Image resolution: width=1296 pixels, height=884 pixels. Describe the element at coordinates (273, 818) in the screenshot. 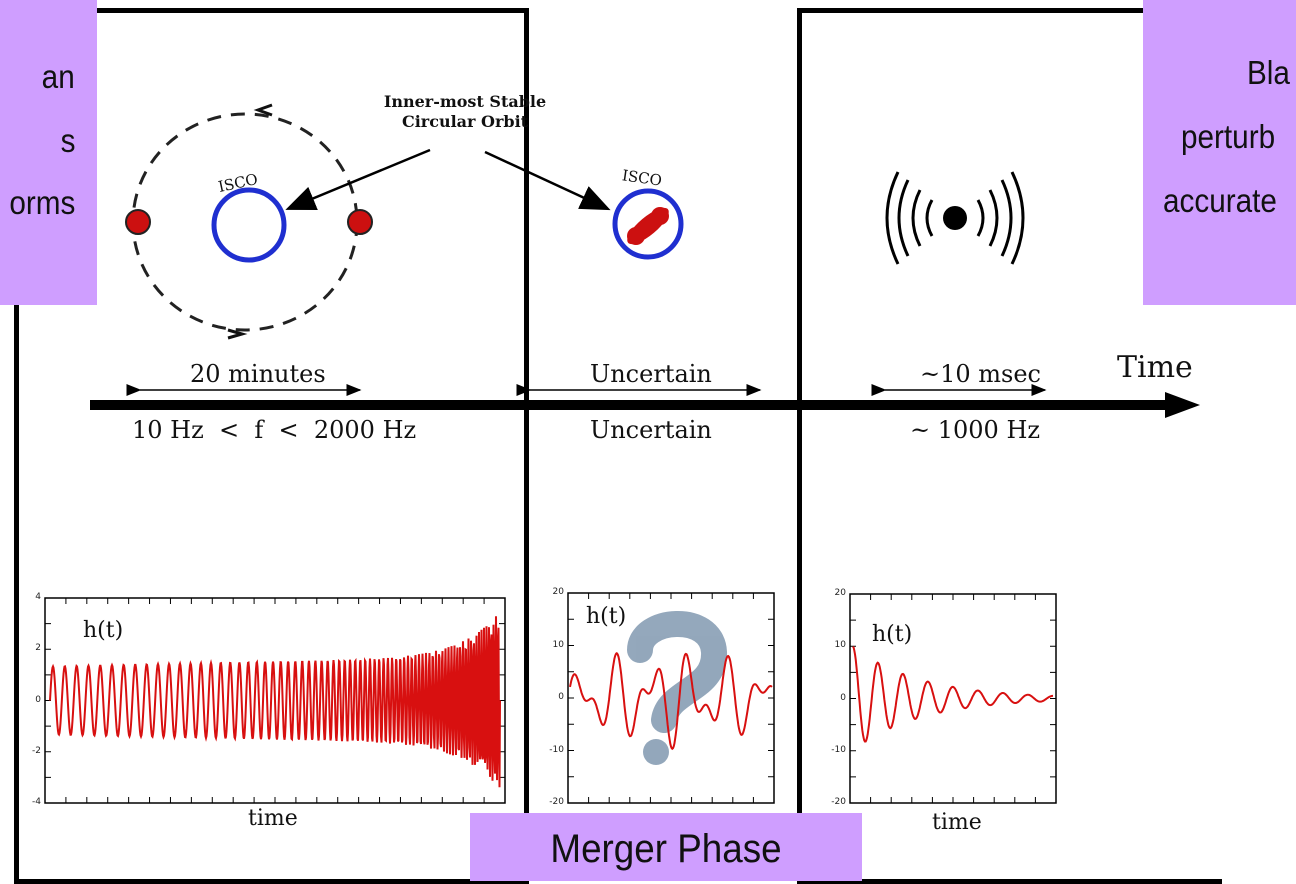

I see `plot-inspiral-xlabel: time` at that location.